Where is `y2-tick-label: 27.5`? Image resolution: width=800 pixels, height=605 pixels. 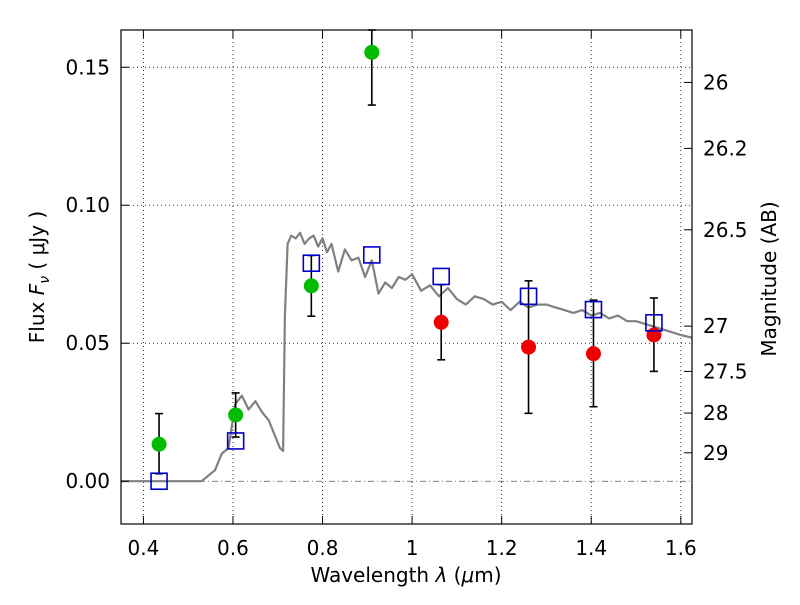
y2-tick-label: 27.5 is located at coordinates (725, 371).